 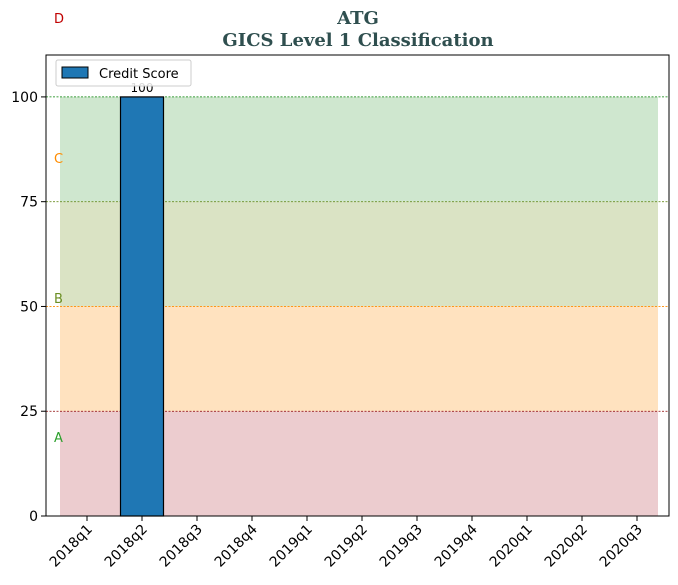 What do you see at coordinates (236, 545) in the screenshot?
I see `x-tick-label: 2018q4` at bounding box center [236, 545].